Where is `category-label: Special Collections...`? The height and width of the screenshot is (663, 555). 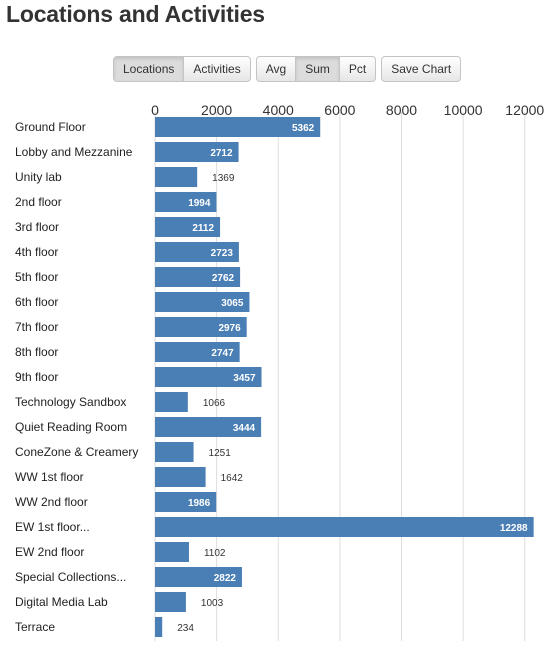
category-label: Special Collections... is located at coordinates (70, 577).